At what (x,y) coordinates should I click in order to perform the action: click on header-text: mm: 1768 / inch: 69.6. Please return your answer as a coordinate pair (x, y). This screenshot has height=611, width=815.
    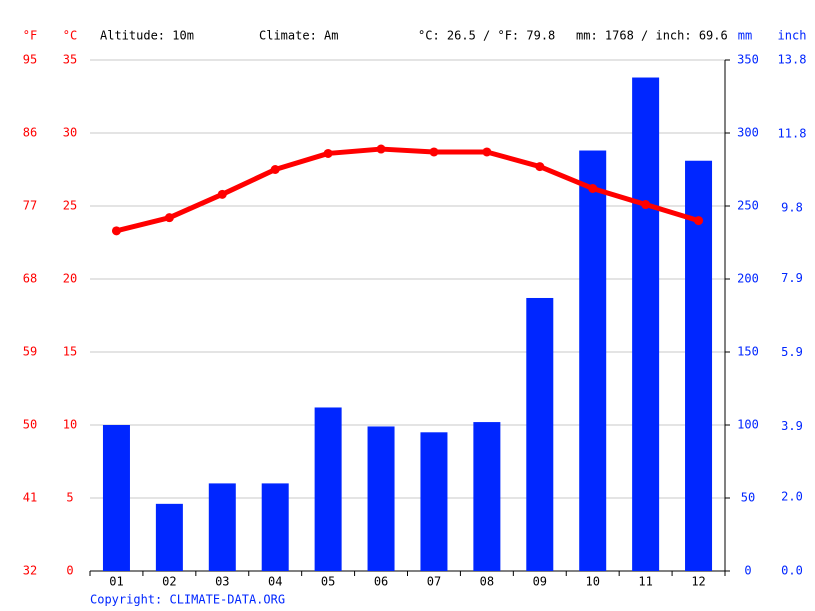
    Looking at the image, I should click on (652, 36).